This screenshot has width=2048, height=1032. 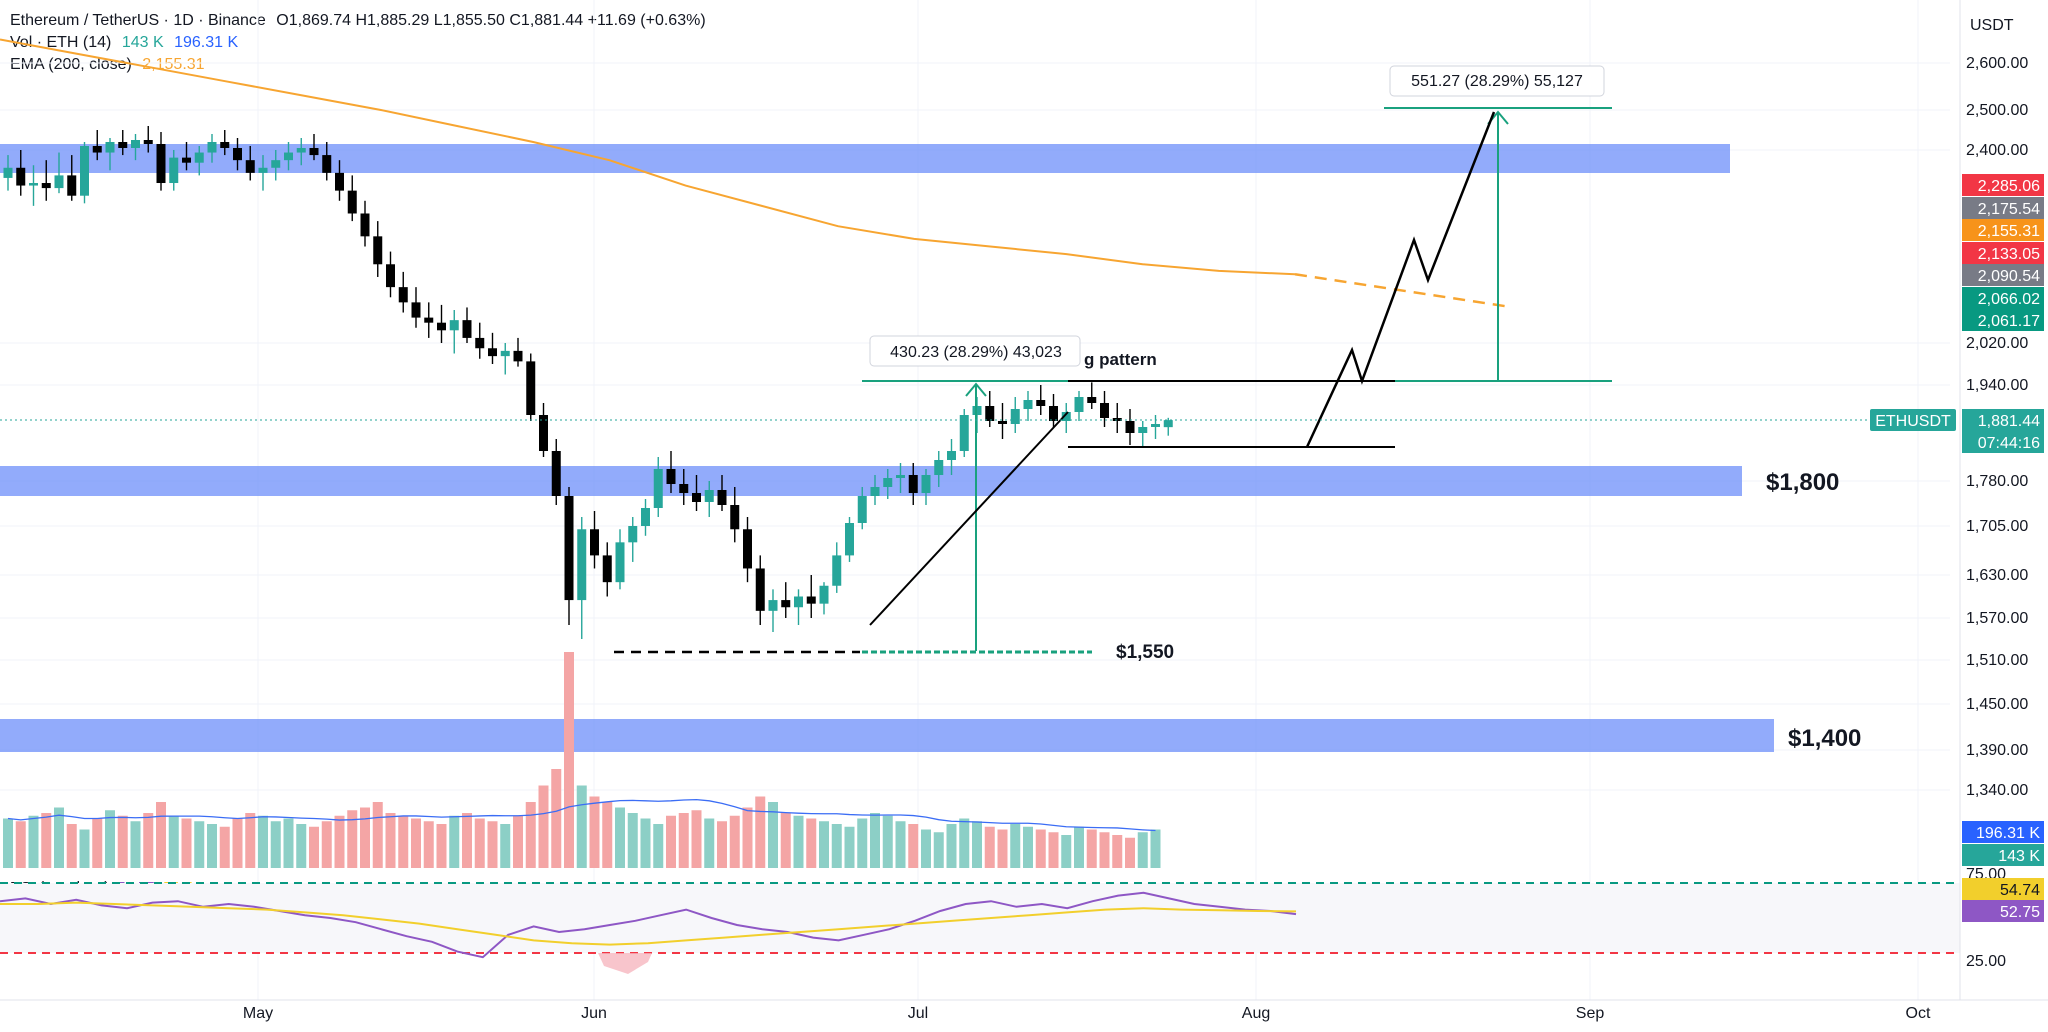 What do you see at coordinates (1400, 279) in the screenshot?
I see `price-projection-path` at bounding box center [1400, 279].